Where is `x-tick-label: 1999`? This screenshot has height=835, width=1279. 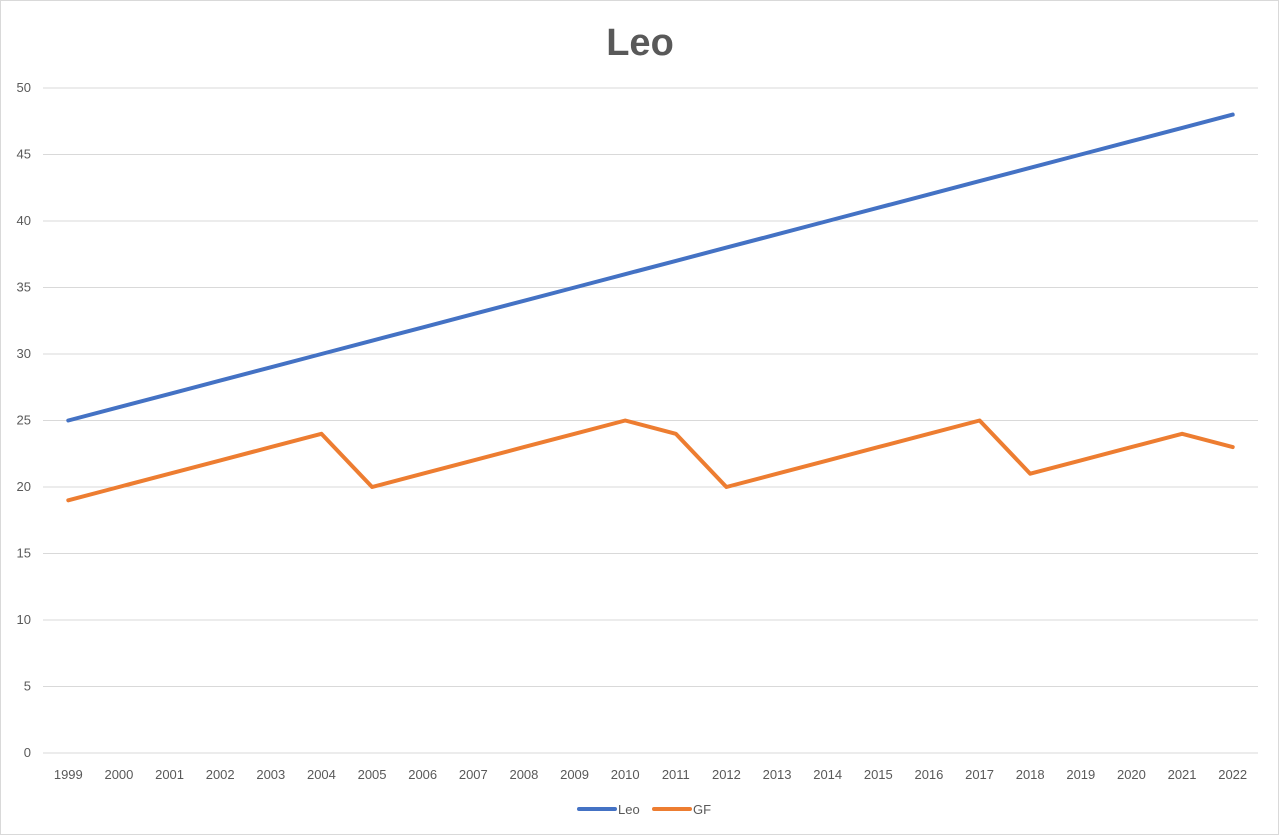
x-tick-label: 1999 is located at coordinates (68, 774).